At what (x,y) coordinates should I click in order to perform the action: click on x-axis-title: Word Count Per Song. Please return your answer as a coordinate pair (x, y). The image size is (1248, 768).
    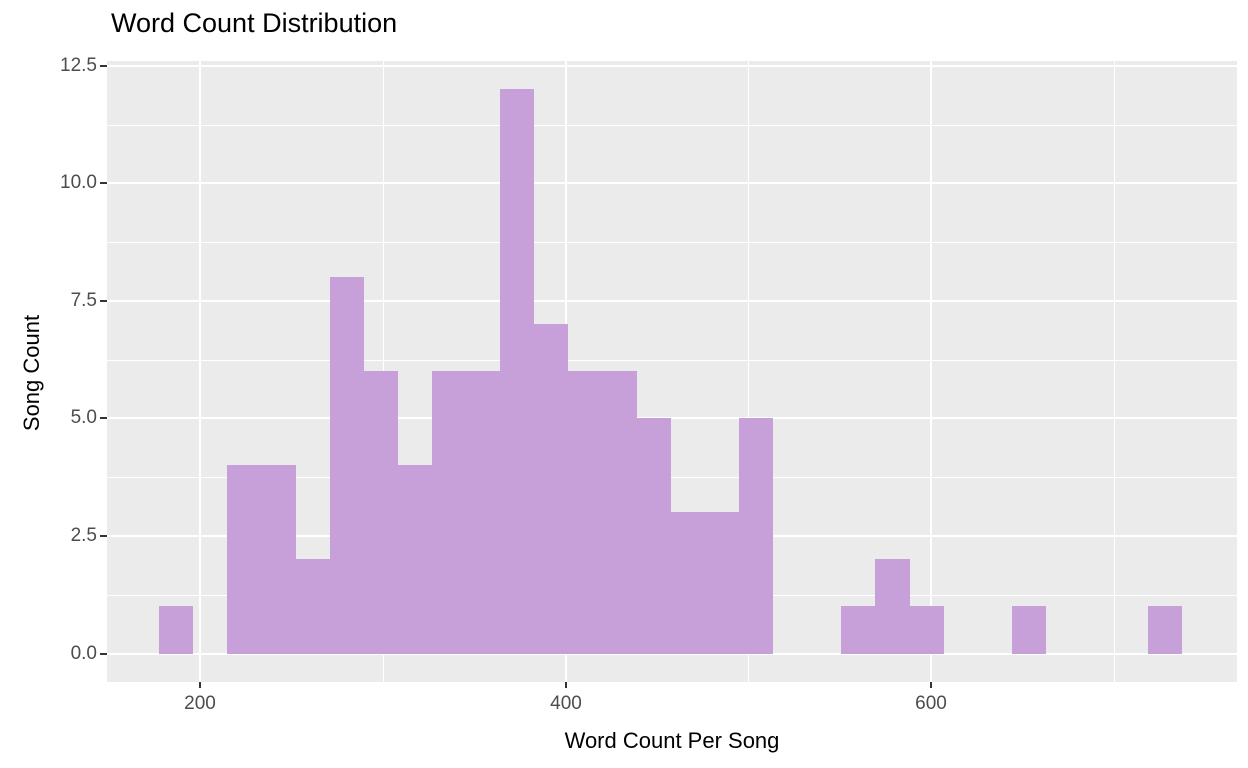
    Looking at the image, I should click on (672, 740).